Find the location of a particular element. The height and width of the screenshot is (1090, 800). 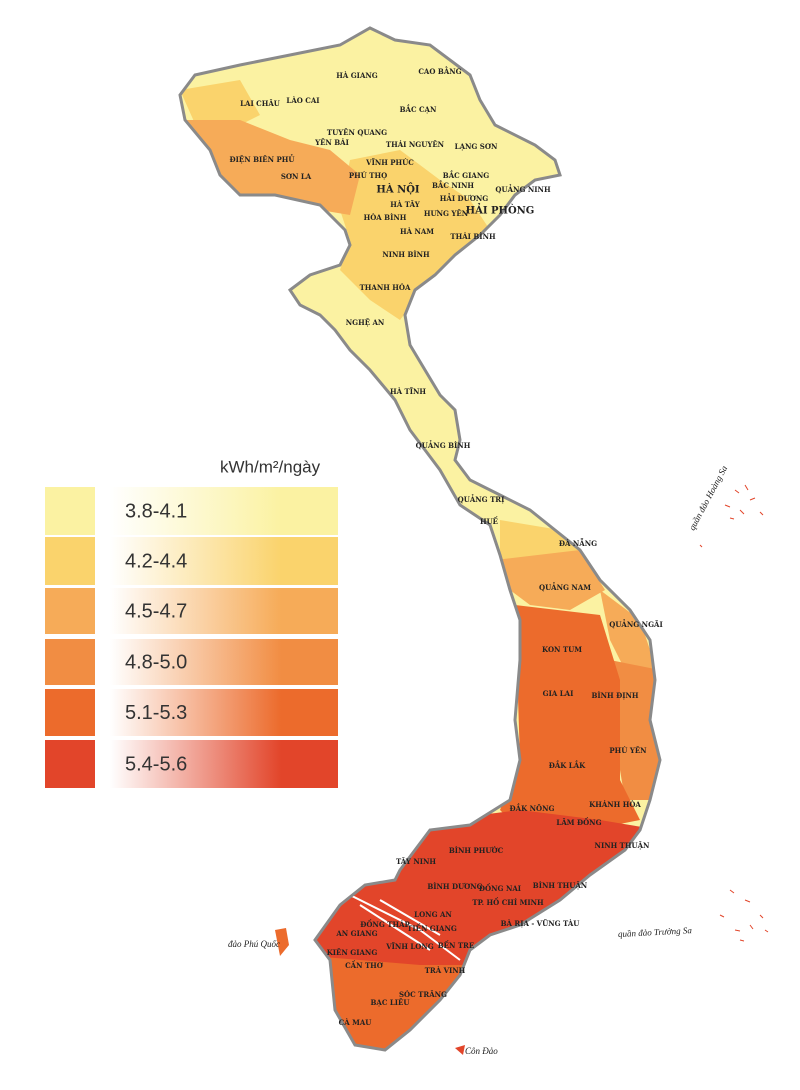

province-label: HUẾ is located at coordinates (489, 521).